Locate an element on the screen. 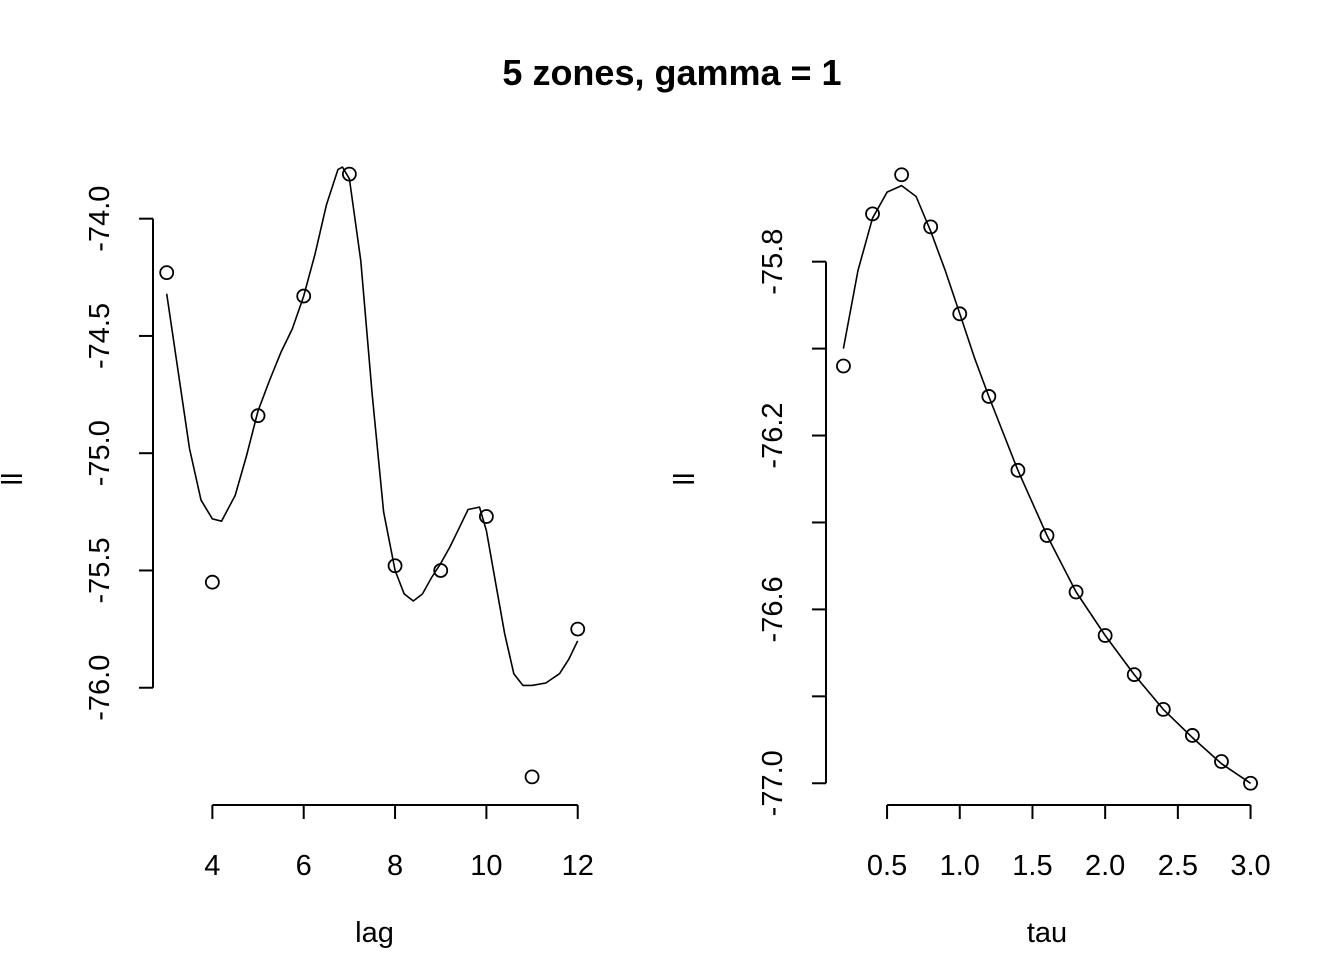 This screenshot has width=1344, height=960. y-tick-label: -76.2 is located at coordinates (773, 435).